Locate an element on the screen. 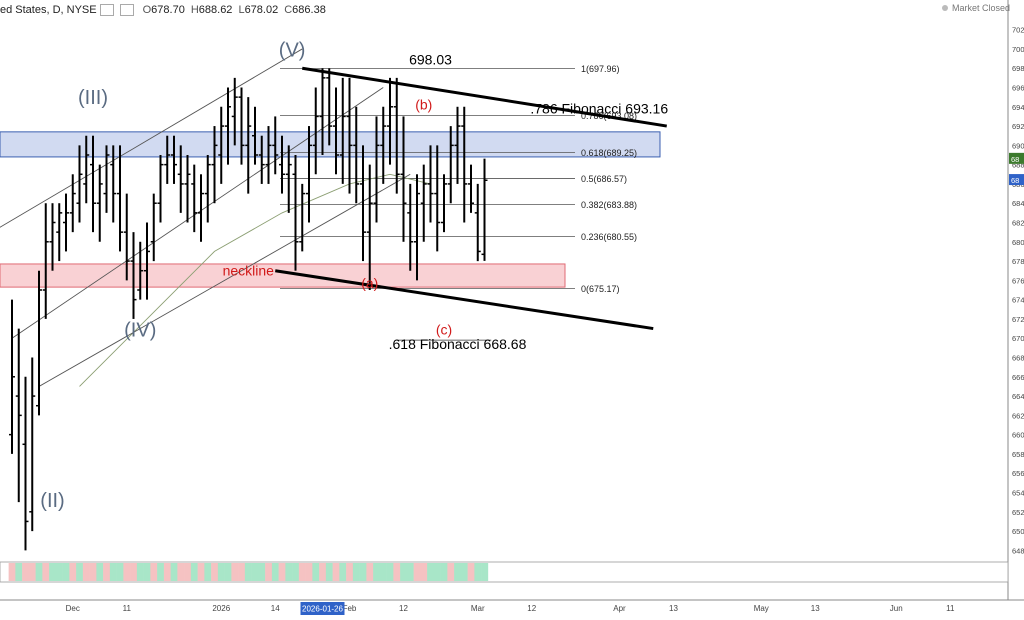  y-tick-label: 682 is located at coordinates (1018, 223).